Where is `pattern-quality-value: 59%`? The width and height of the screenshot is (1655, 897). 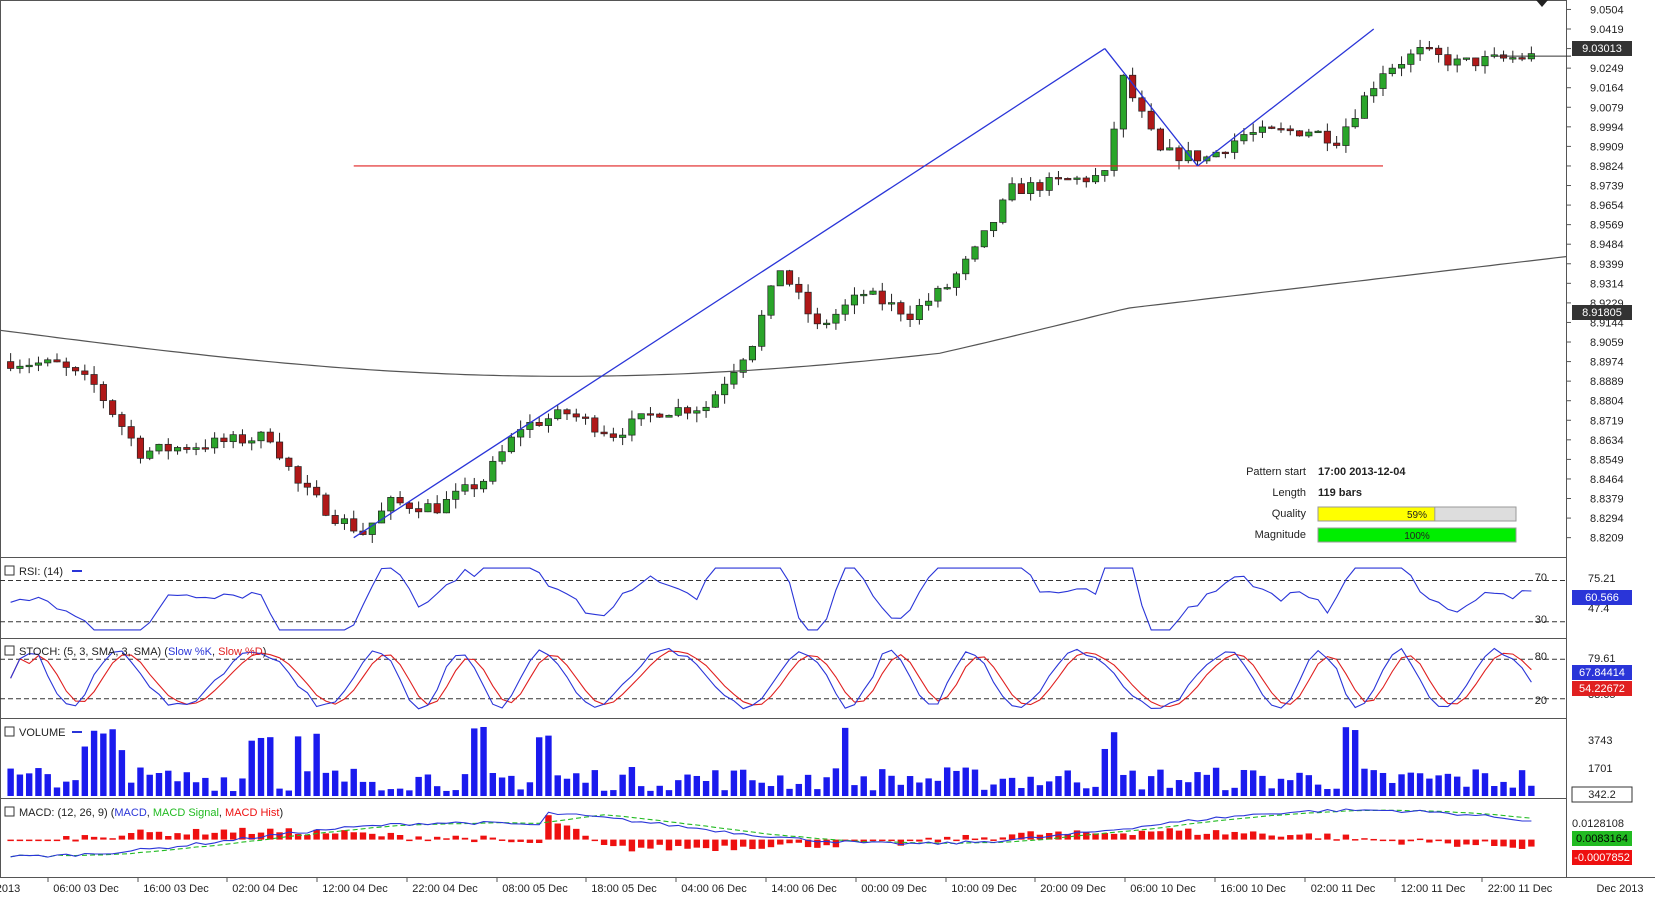 pattern-quality-value: 59% is located at coordinates (1417, 515).